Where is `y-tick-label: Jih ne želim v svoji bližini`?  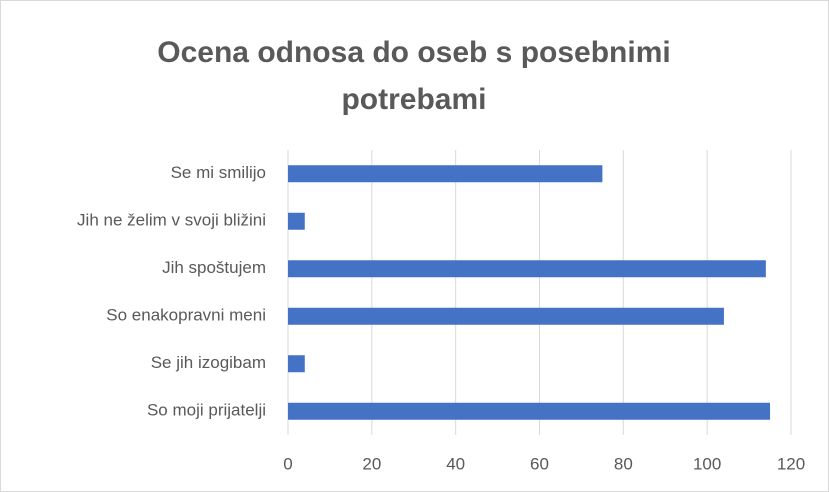 y-tick-label: Jih ne želim v svoji bližini is located at coordinates (171, 220).